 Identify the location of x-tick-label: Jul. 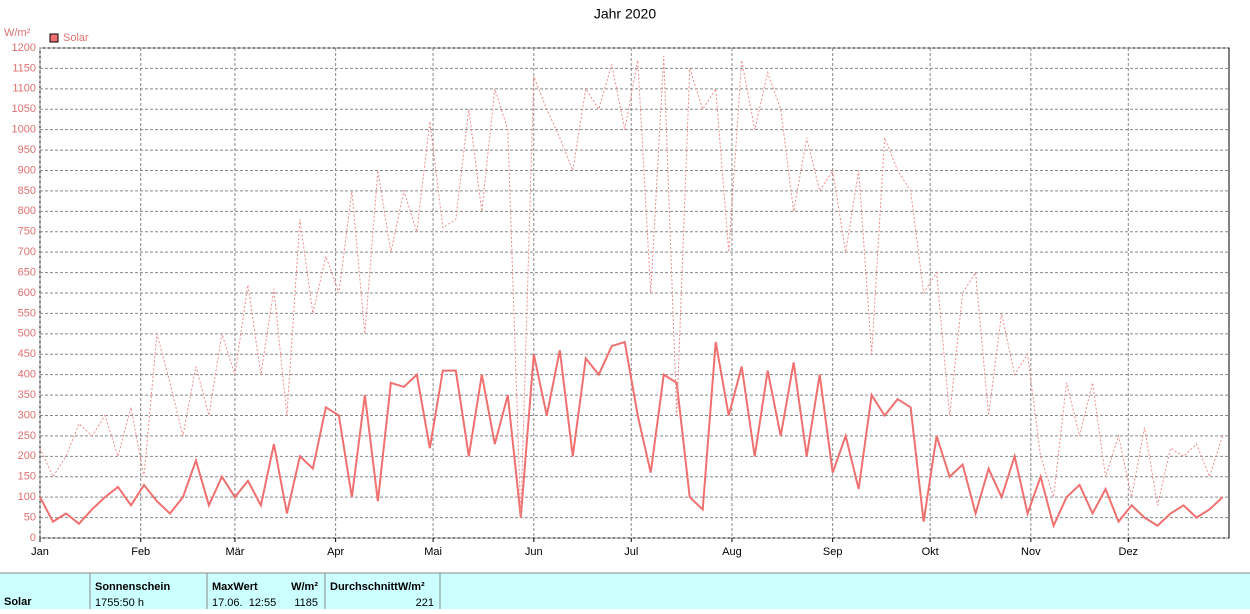
(631, 552).